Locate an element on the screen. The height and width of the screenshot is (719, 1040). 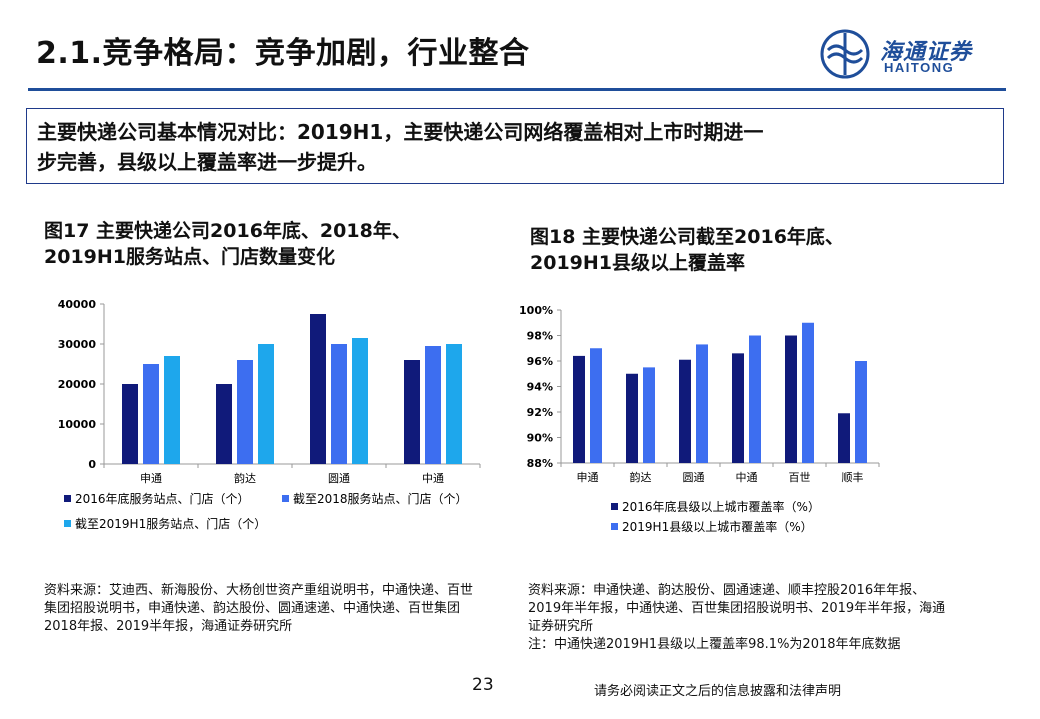
logo-chinese-text: 海通证券 is located at coordinates (926, 52).